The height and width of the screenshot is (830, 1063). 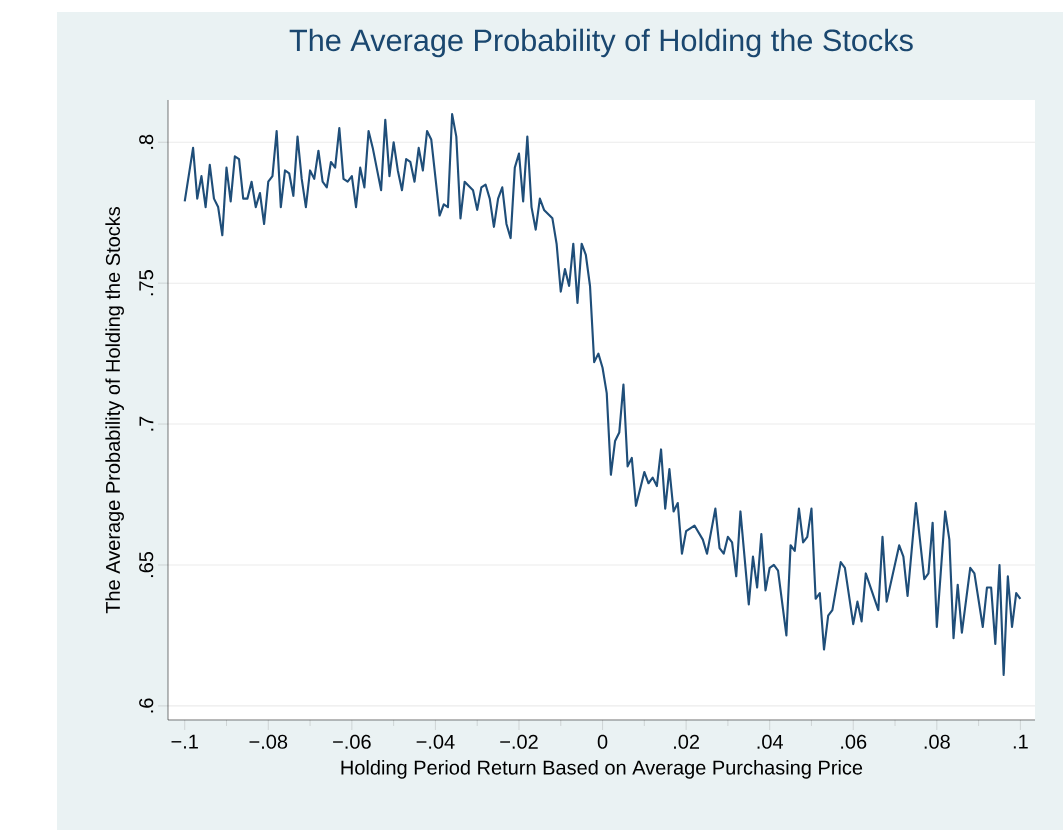 I want to click on y-tick-label: .7, so click(x=146, y=423).